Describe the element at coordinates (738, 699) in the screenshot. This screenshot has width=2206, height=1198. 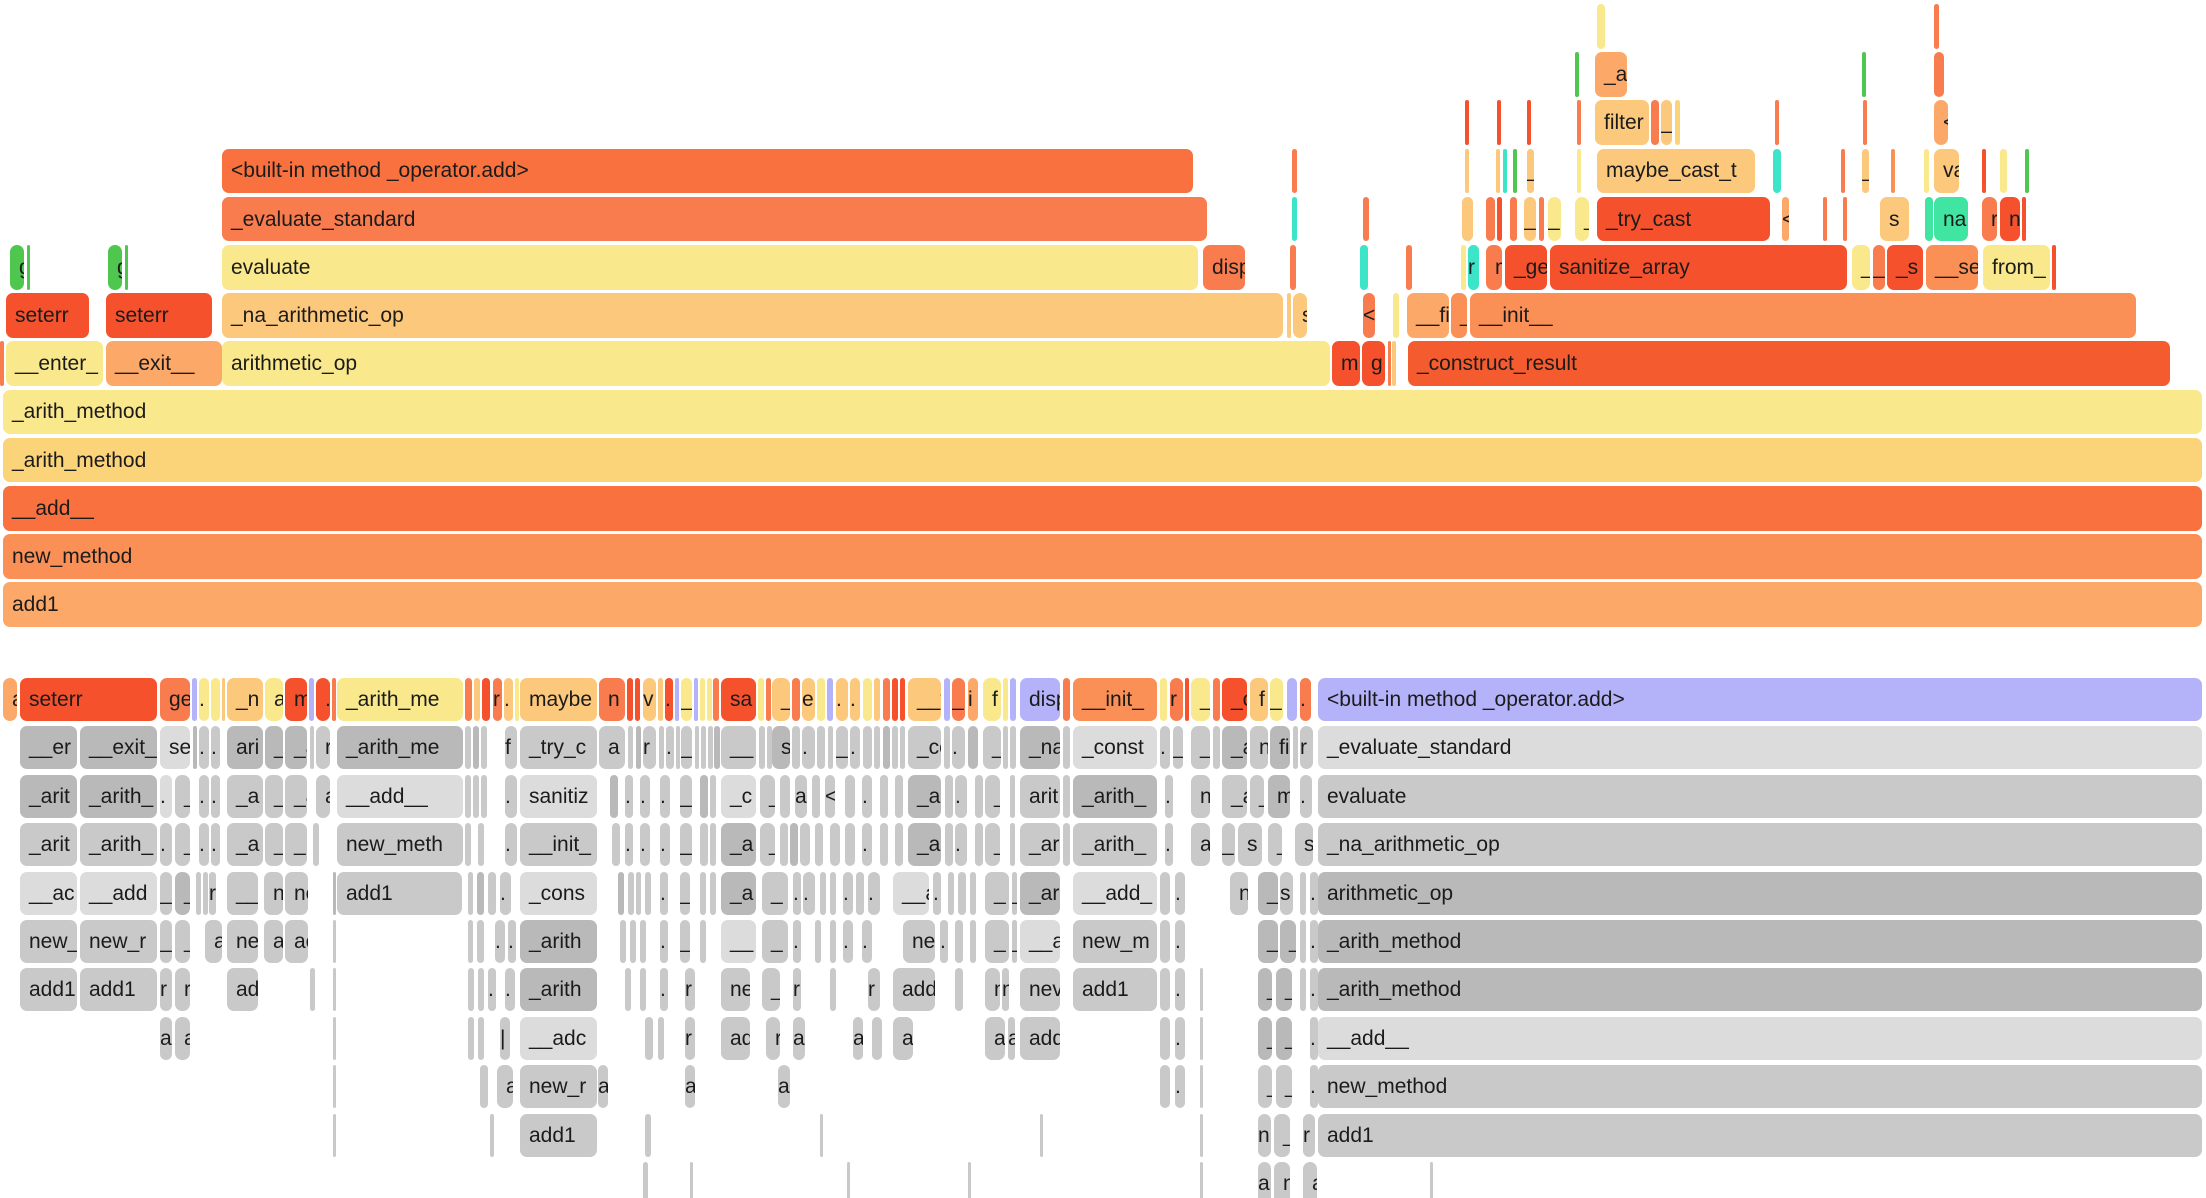
I see `flame-frame: sa` at that location.